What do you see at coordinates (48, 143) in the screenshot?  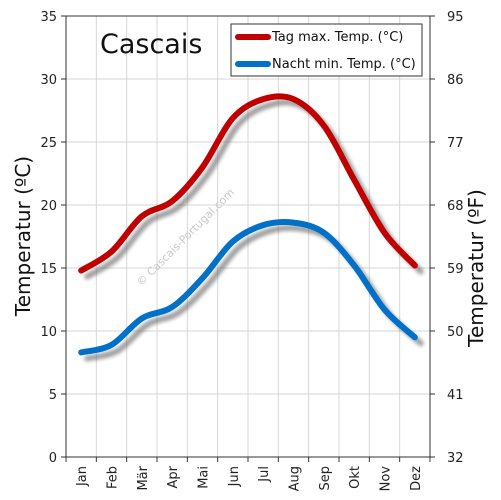 I see `y-tick-label-left: 25` at bounding box center [48, 143].